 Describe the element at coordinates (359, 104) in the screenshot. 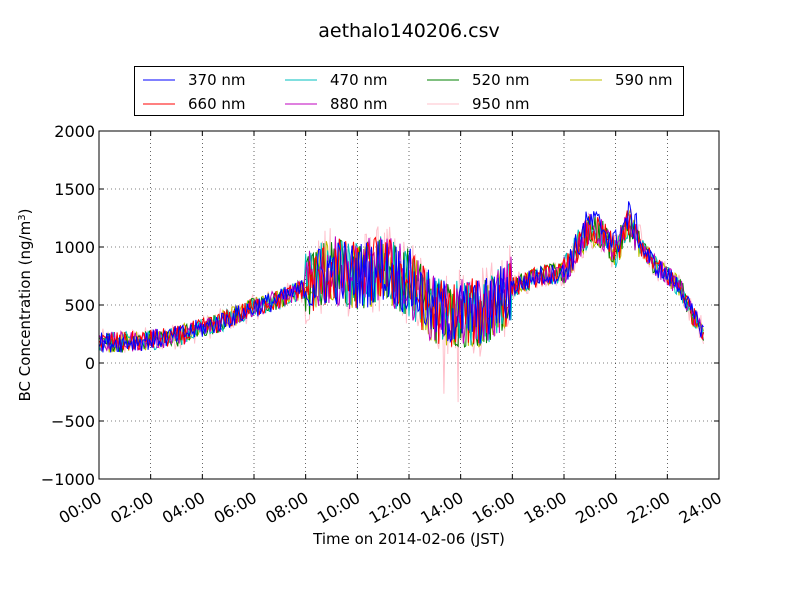

I see `legend-label: 880 nm` at that location.